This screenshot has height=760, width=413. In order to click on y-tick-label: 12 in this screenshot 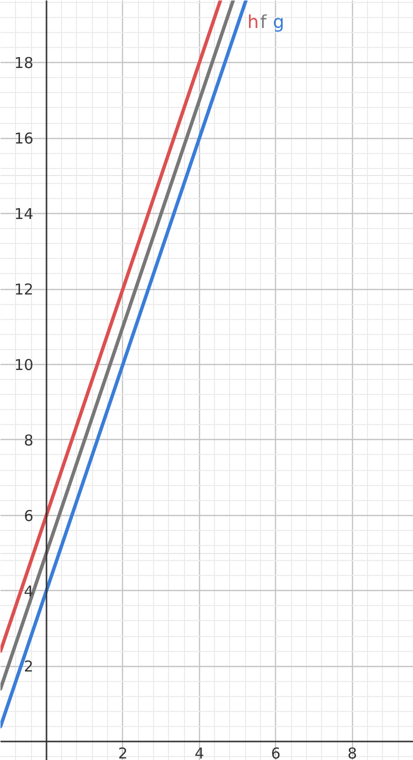, I will do `click(24, 289)`.